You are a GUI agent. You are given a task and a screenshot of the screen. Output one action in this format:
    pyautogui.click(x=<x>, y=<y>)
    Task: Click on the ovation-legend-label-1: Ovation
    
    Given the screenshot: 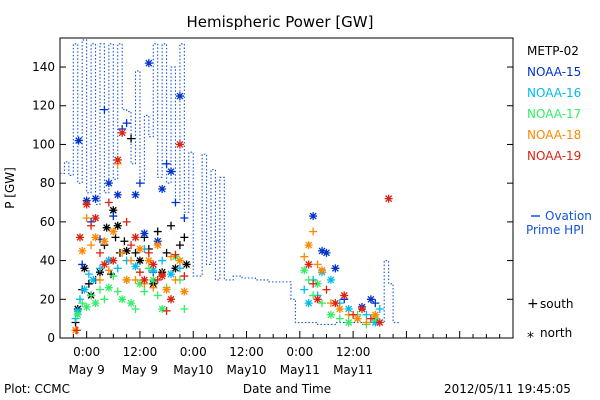 What is the action you would take?
    pyautogui.click(x=568, y=216)
    